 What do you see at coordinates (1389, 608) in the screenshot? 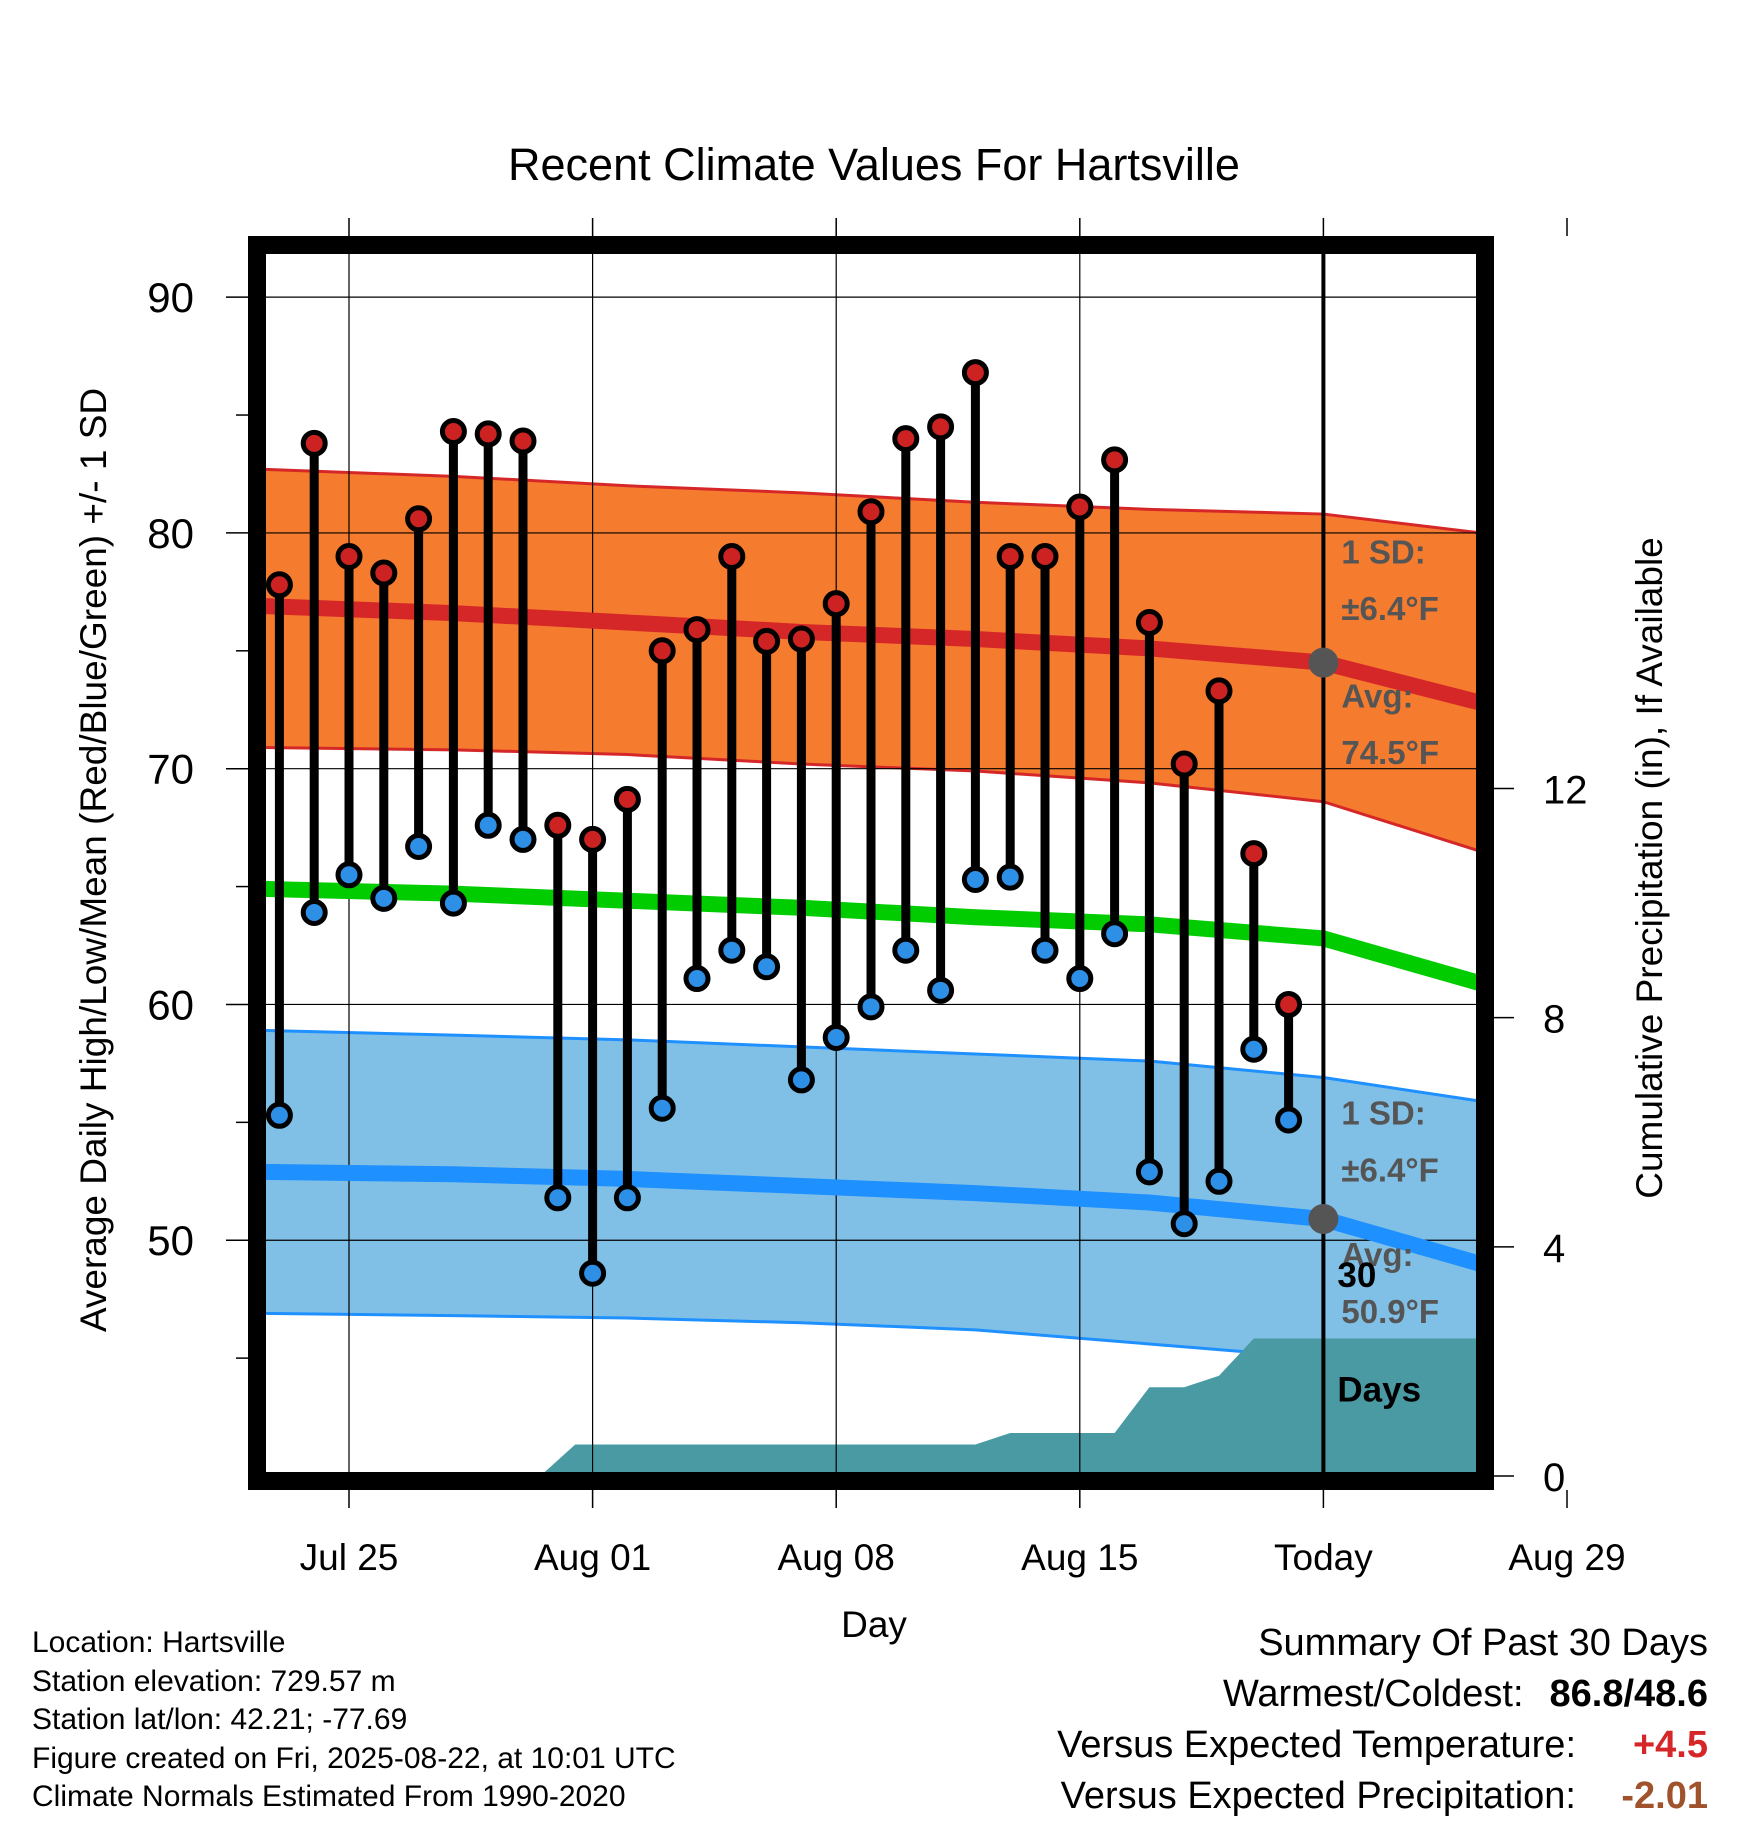
I see `high-sd-value: ±6.4°F` at bounding box center [1389, 608].